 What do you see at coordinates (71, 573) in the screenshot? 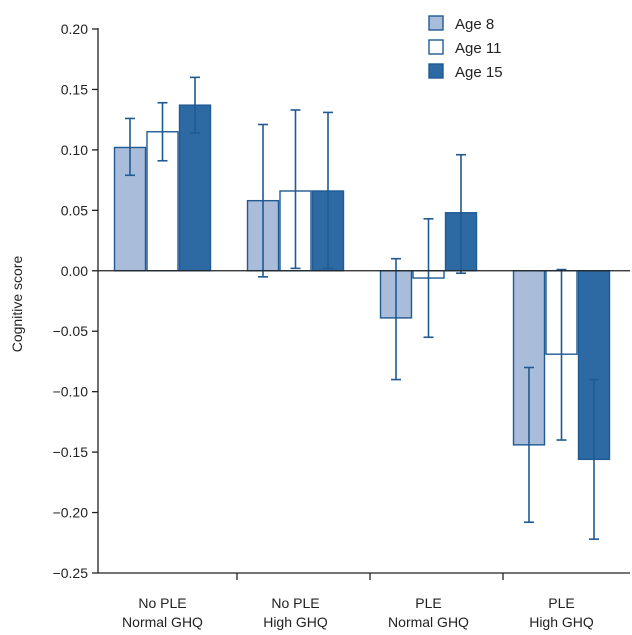
I see `y-tick-label-10: −0.25` at bounding box center [71, 573].